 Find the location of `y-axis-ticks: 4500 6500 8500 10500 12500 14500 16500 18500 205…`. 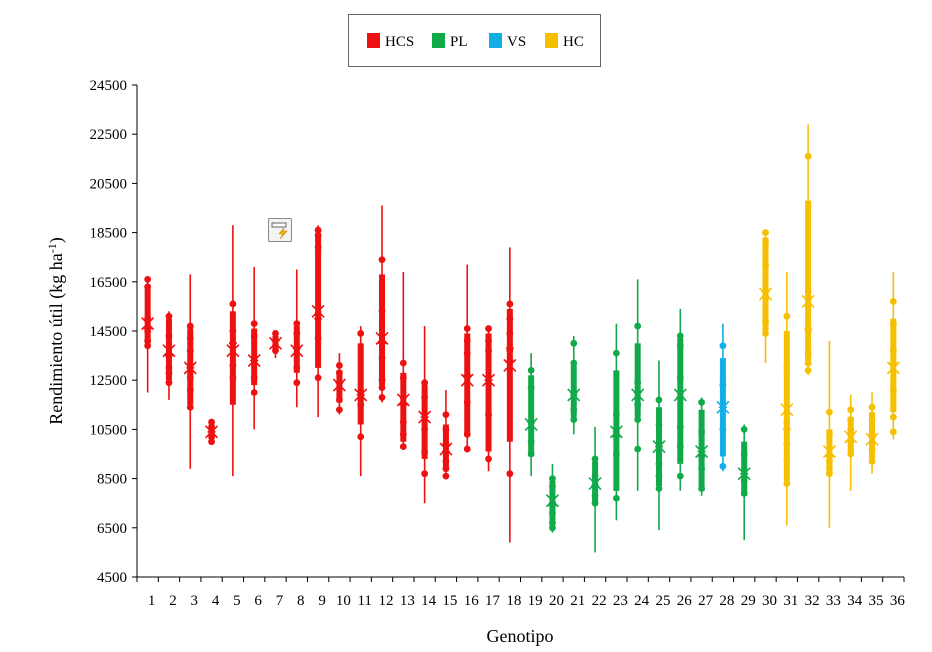

y-axis-ticks: 4500 6500 8500 10500 12500 14500 16500 18500 205… is located at coordinates (113, 332).